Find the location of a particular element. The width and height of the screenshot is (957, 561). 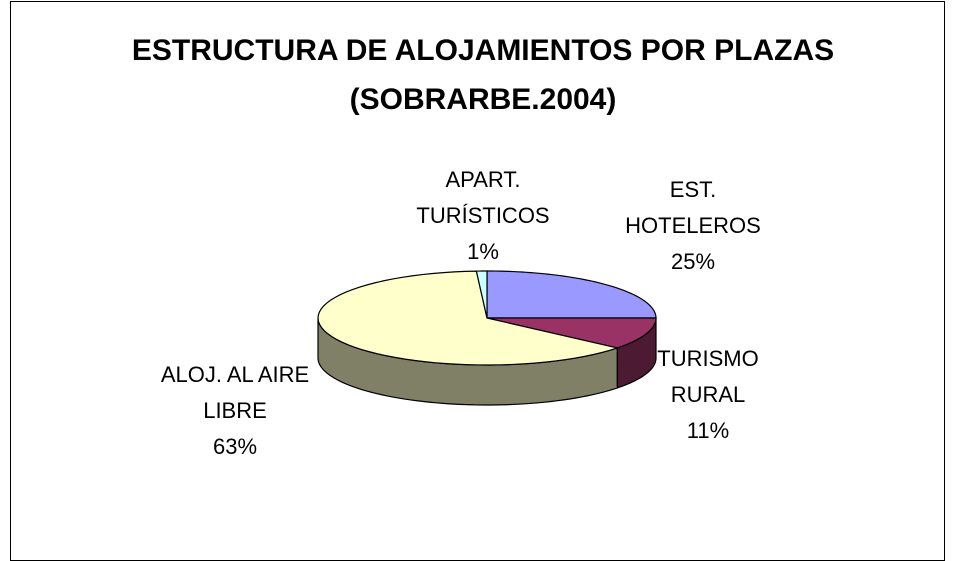

data-label: APART. TURÍSTICOS 1% is located at coordinates (483, 216).